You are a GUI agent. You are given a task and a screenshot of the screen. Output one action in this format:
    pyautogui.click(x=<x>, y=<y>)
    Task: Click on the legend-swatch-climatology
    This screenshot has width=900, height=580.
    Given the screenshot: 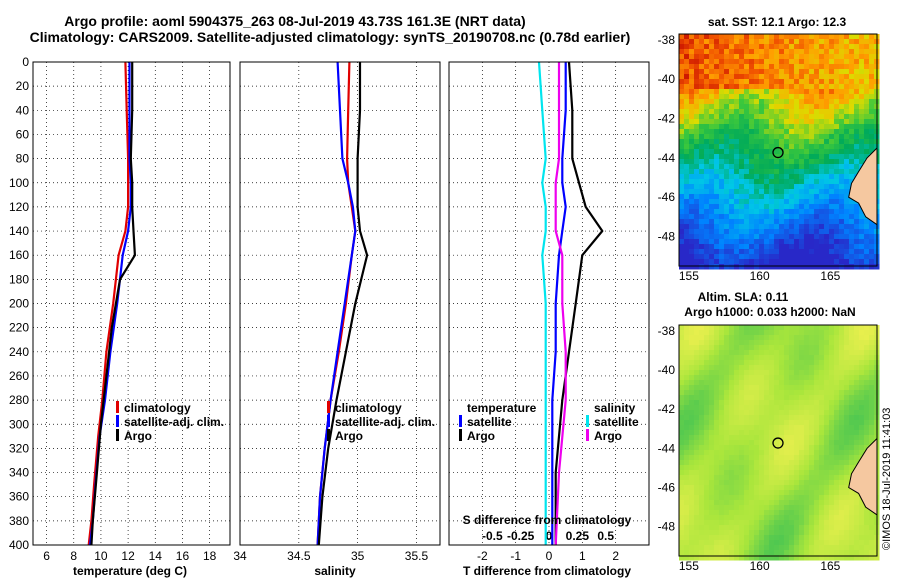 What is the action you would take?
    pyautogui.click(x=117, y=407)
    